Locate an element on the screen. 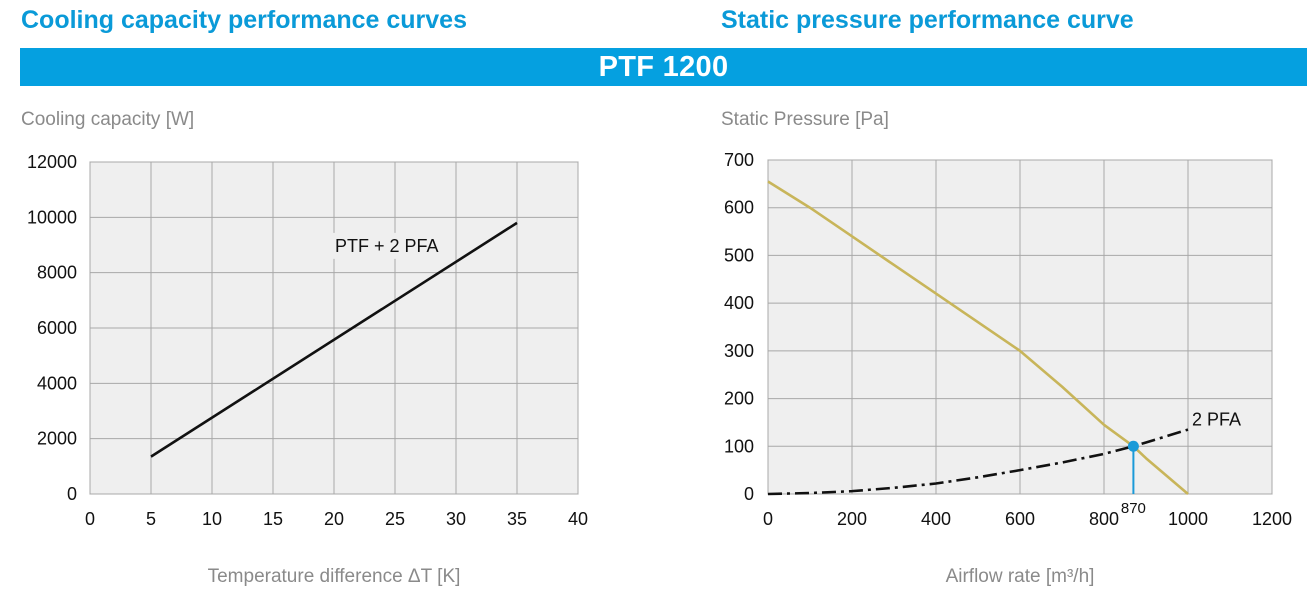 The height and width of the screenshot is (594, 1307). cooling-y-tick-label: 4000 is located at coordinates (57, 383).